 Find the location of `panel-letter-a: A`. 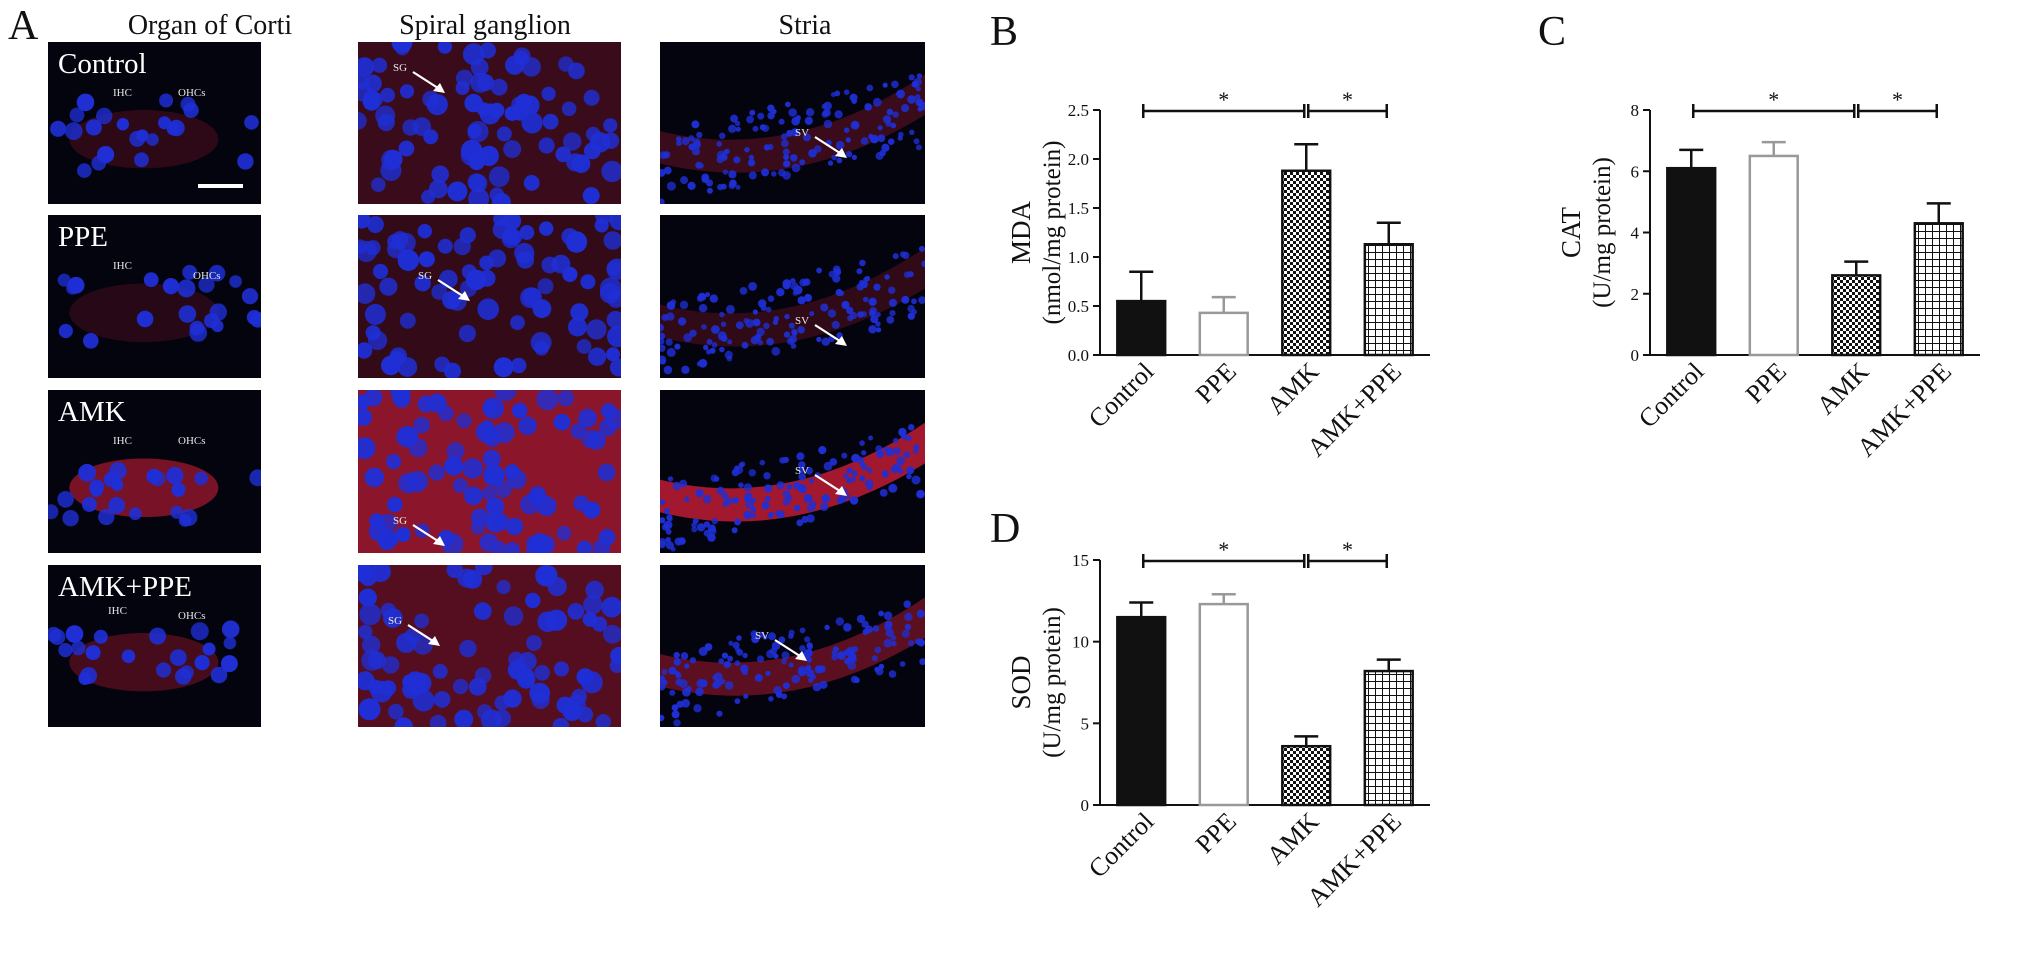

panel-letter-a: A is located at coordinates (23, 26).